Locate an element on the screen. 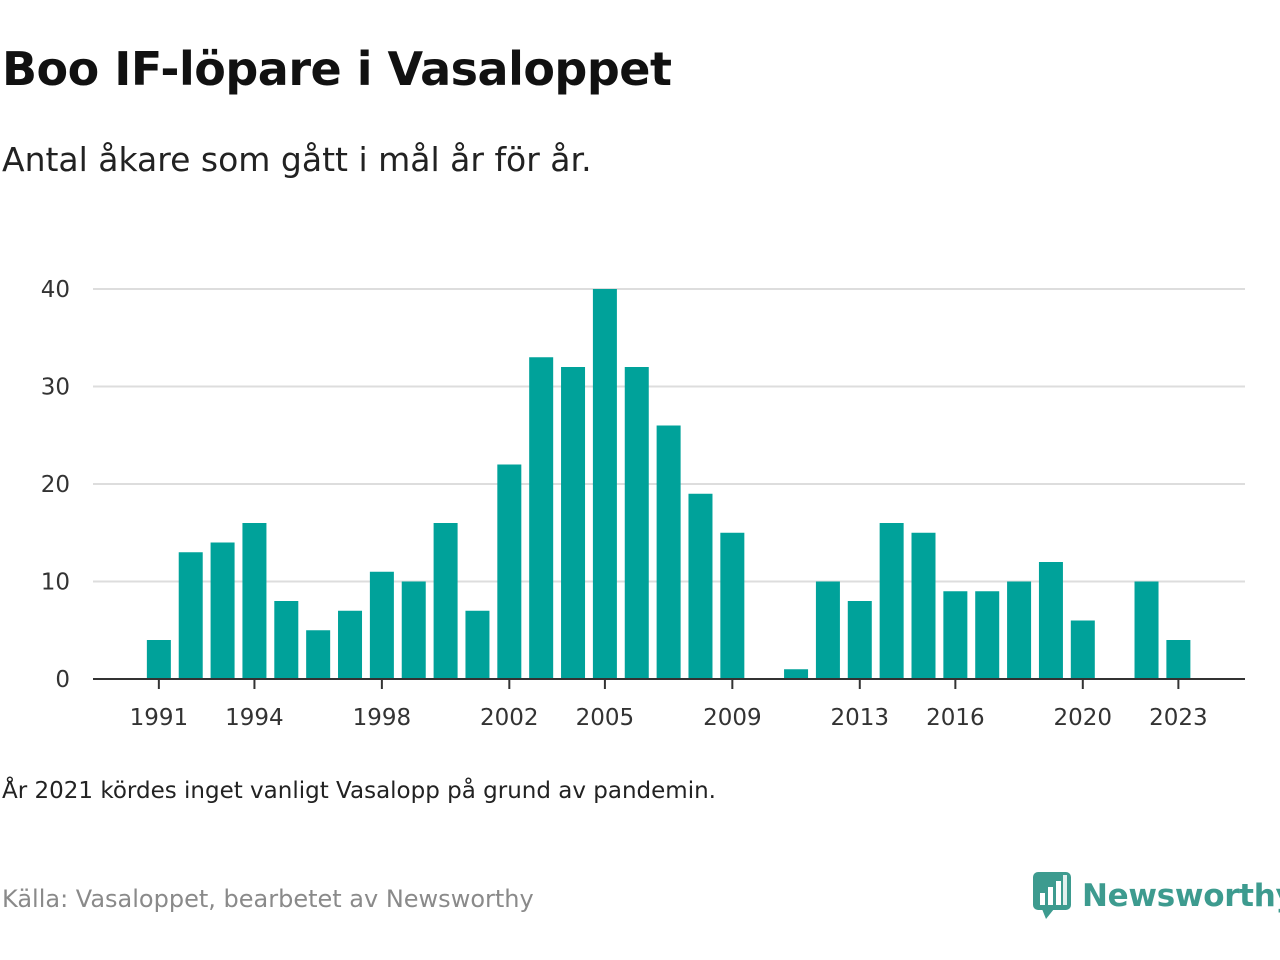  y-tick-label: 30 is located at coordinates (55, 388).